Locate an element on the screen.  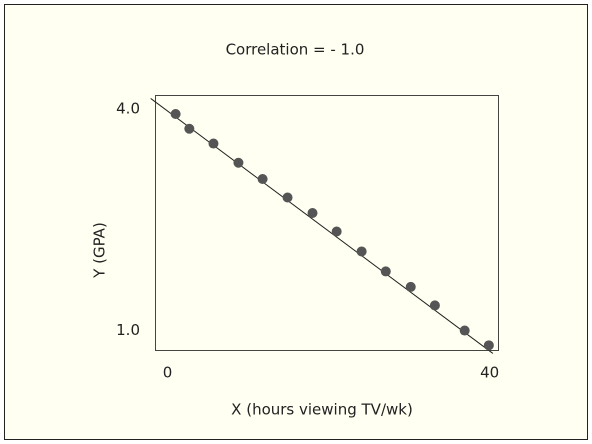
y-axis-label: Y (GPA) is located at coordinates (100, 250).